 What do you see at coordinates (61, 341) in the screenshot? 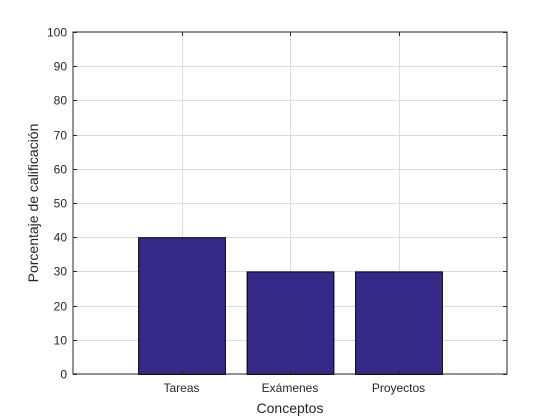
I see `y-tick-label: 10` at bounding box center [61, 341].